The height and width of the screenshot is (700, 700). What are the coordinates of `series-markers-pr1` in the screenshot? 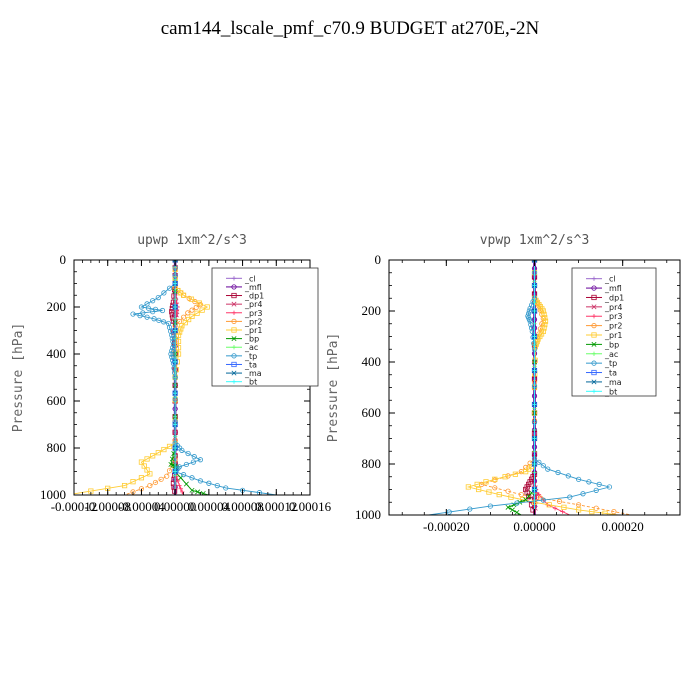 It's located at (149, 377).